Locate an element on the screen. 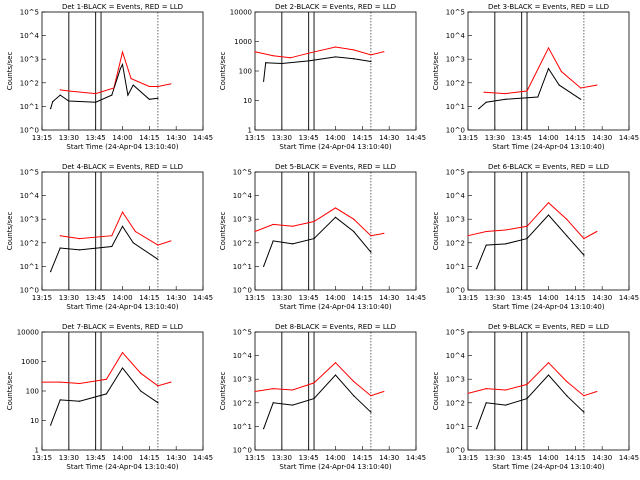  y-tick-label: 10^5 is located at coordinates (455, 13).